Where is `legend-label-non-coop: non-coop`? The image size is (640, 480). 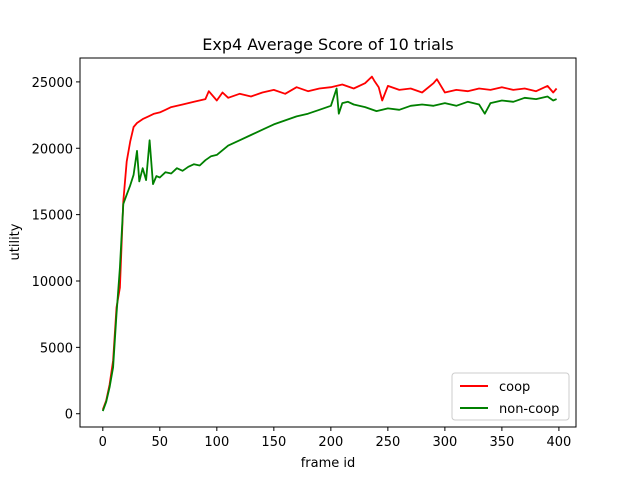 legend-label-non-coop: non-coop is located at coordinates (529, 409).